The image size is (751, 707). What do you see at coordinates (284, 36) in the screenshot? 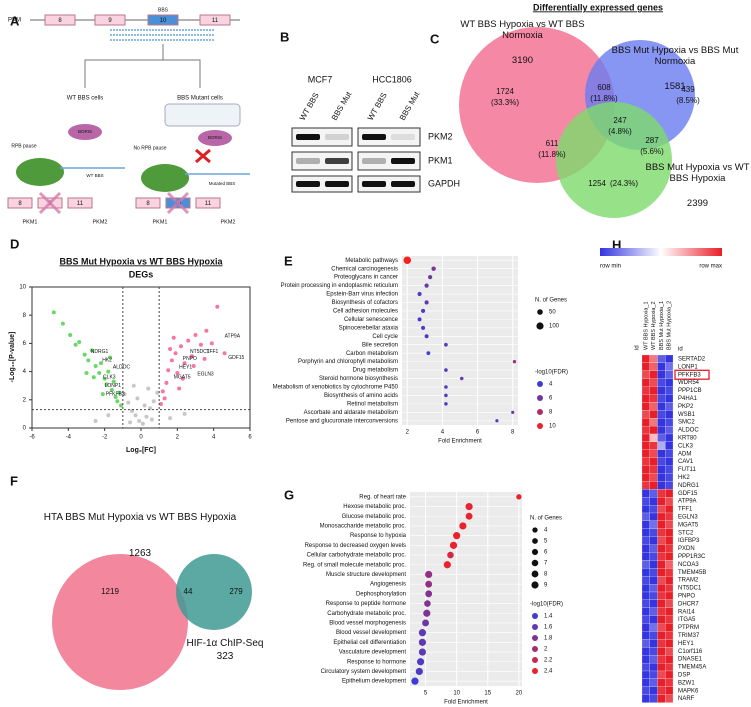
I see `panel-label: B` at bounding box center [284, 36].